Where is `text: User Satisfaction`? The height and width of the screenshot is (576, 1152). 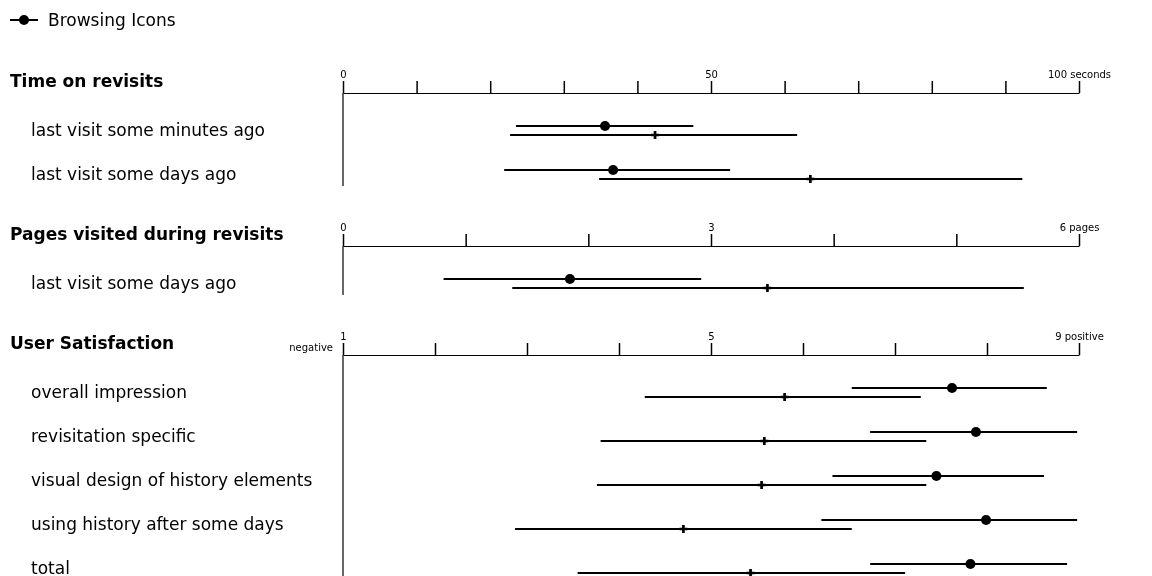
text: User Satisfaction is located at coordinates (92, 343).